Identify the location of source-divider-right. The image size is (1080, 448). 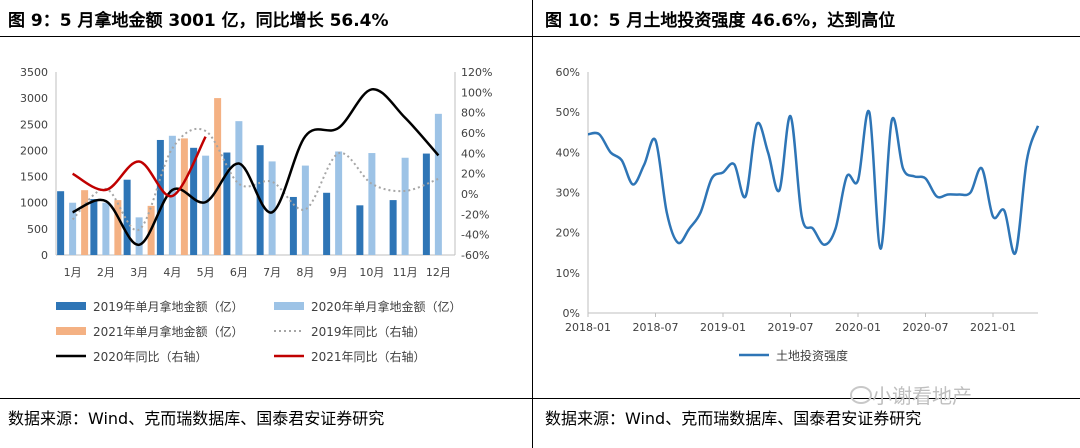
(806, 398).